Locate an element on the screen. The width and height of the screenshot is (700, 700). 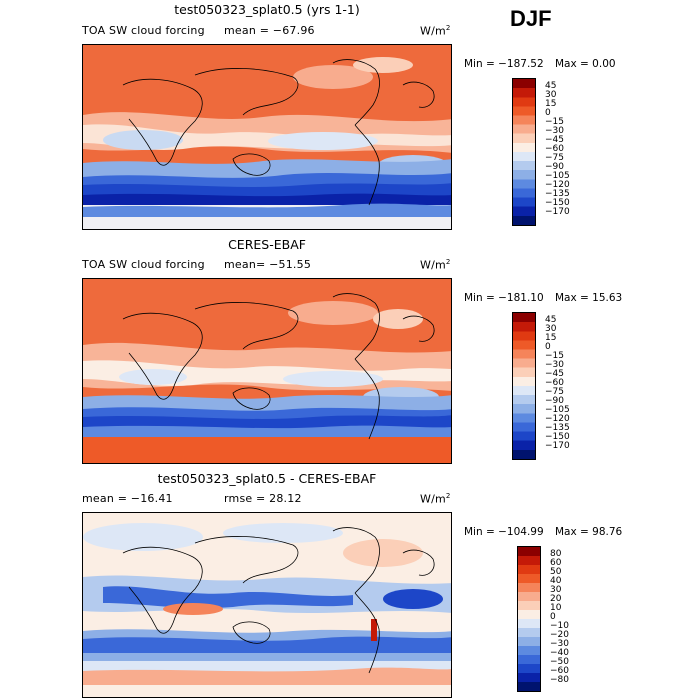
panel-3-rmse: rmse = 28.12 is located at coordinates (263, 498).